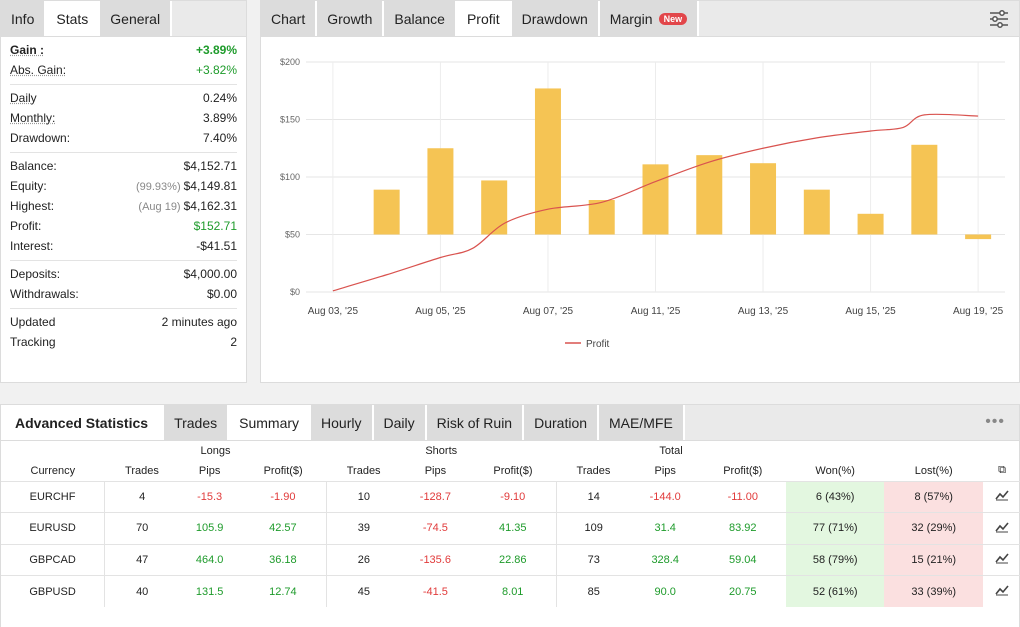  Describe the element at coordinates (32, 206) in the screenshot. I see `info-label: Highest:` at that location.